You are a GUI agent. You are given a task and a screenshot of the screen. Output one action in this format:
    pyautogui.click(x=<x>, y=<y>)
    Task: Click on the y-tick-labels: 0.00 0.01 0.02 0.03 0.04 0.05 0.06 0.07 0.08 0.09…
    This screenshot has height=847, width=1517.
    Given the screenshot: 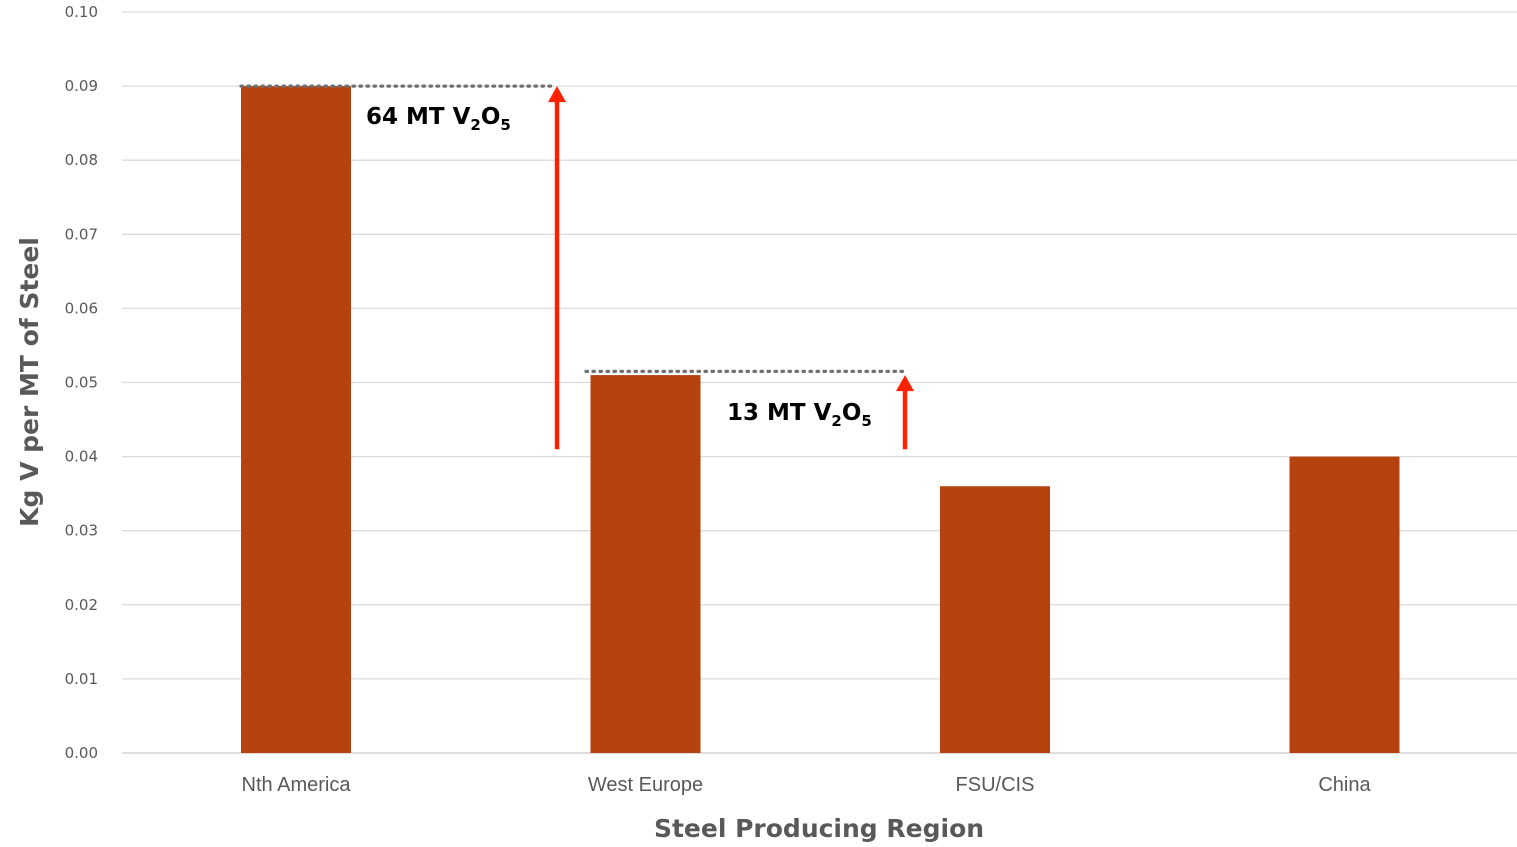 What is the action you would take?
    pyautogui.click(x=81, y=382)
    